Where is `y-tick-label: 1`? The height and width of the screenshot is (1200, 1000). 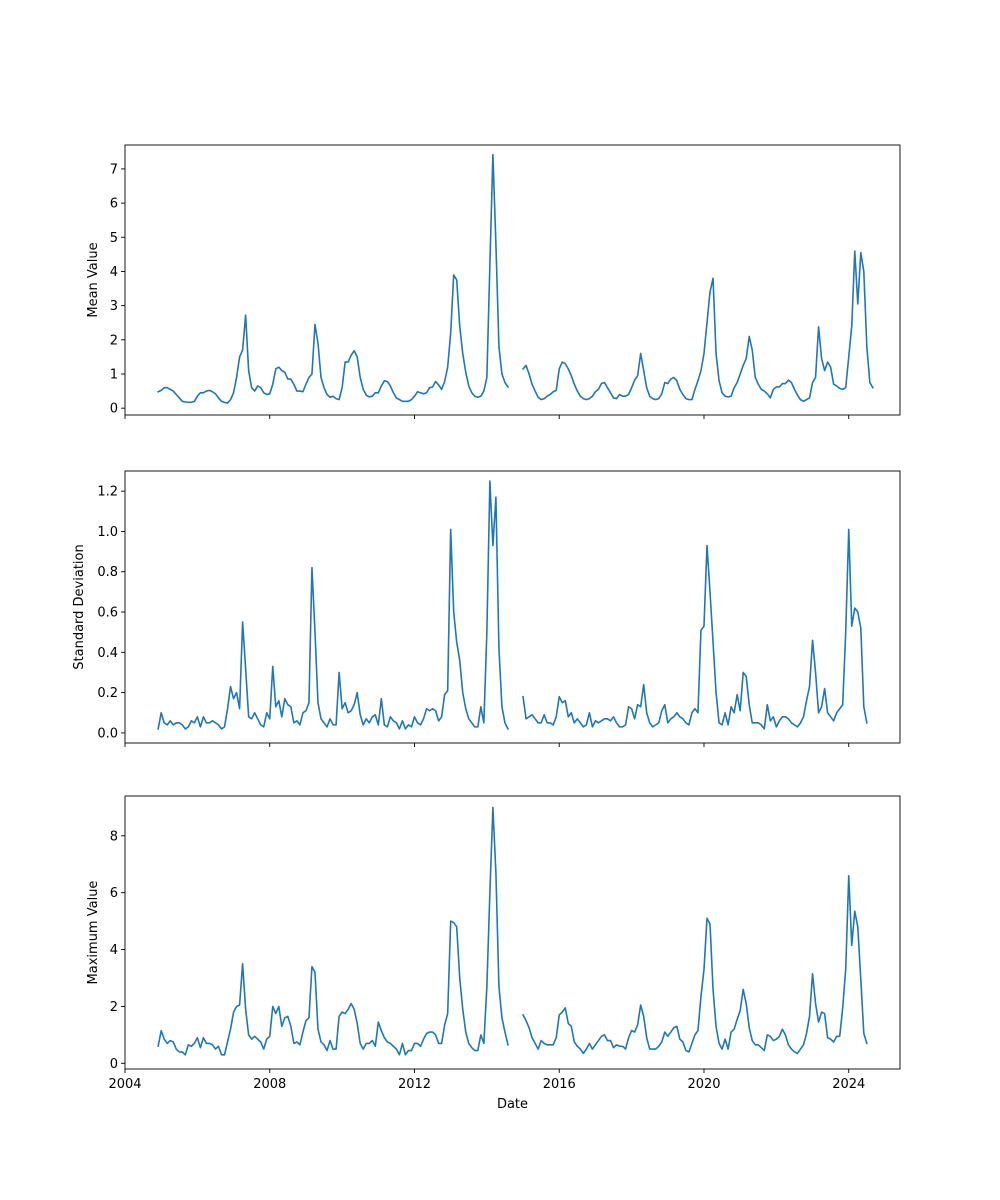
y-tick-label: 1 is located at coordinates (114, 374).